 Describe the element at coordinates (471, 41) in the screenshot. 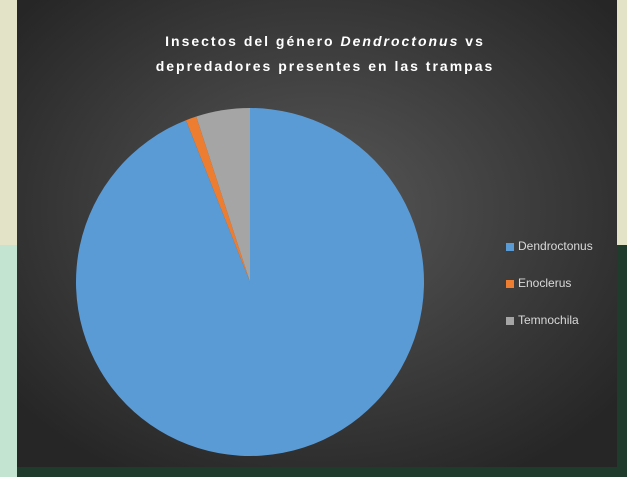

I see `title-segment: vs` at that location.